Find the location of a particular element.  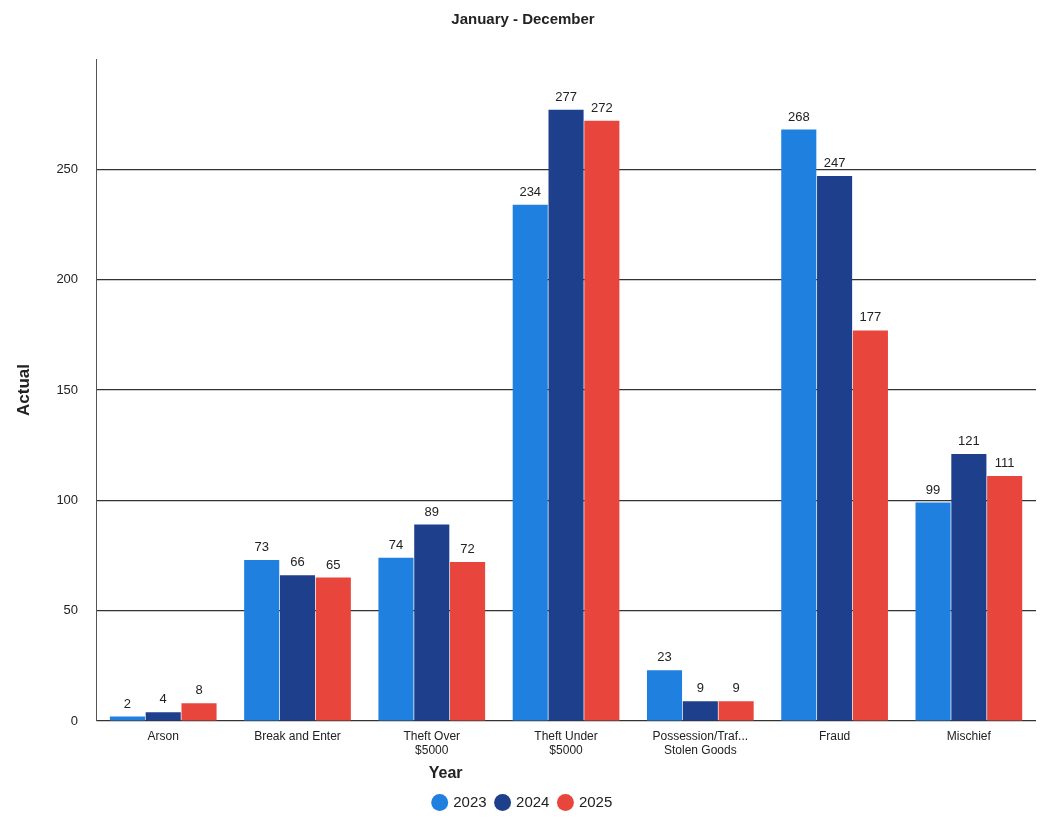

data-label: 99 is located at coordinates (933, 489).